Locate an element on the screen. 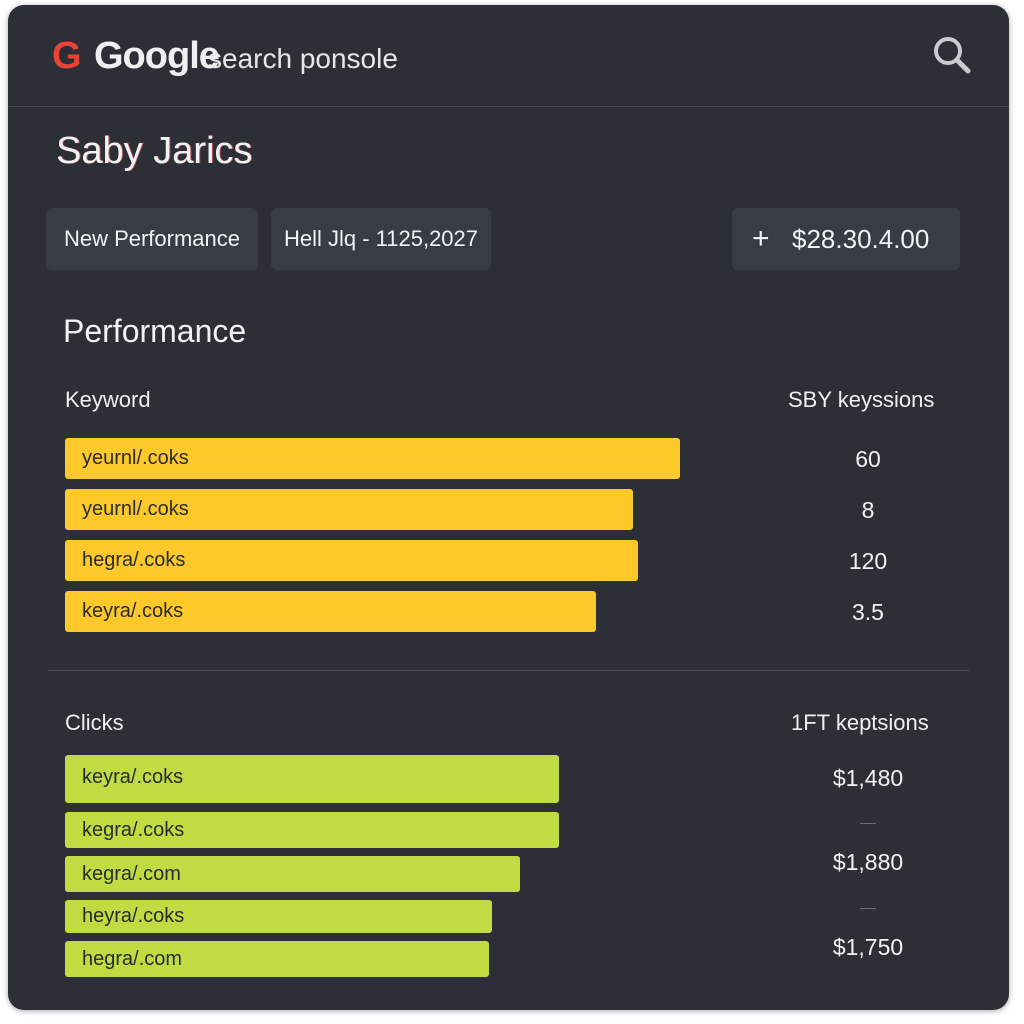  clicks-bar: keyra/.coks is located at coordinates (312, 779).